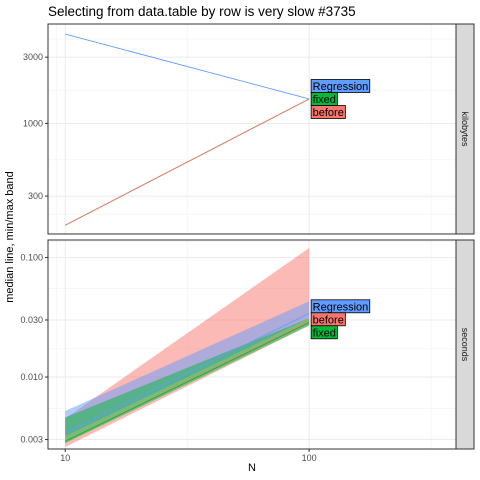 Image resolution: width=480 pixels, height=480 pixels. I want to click on y-tick-label: 0.003, so click(31, 440).